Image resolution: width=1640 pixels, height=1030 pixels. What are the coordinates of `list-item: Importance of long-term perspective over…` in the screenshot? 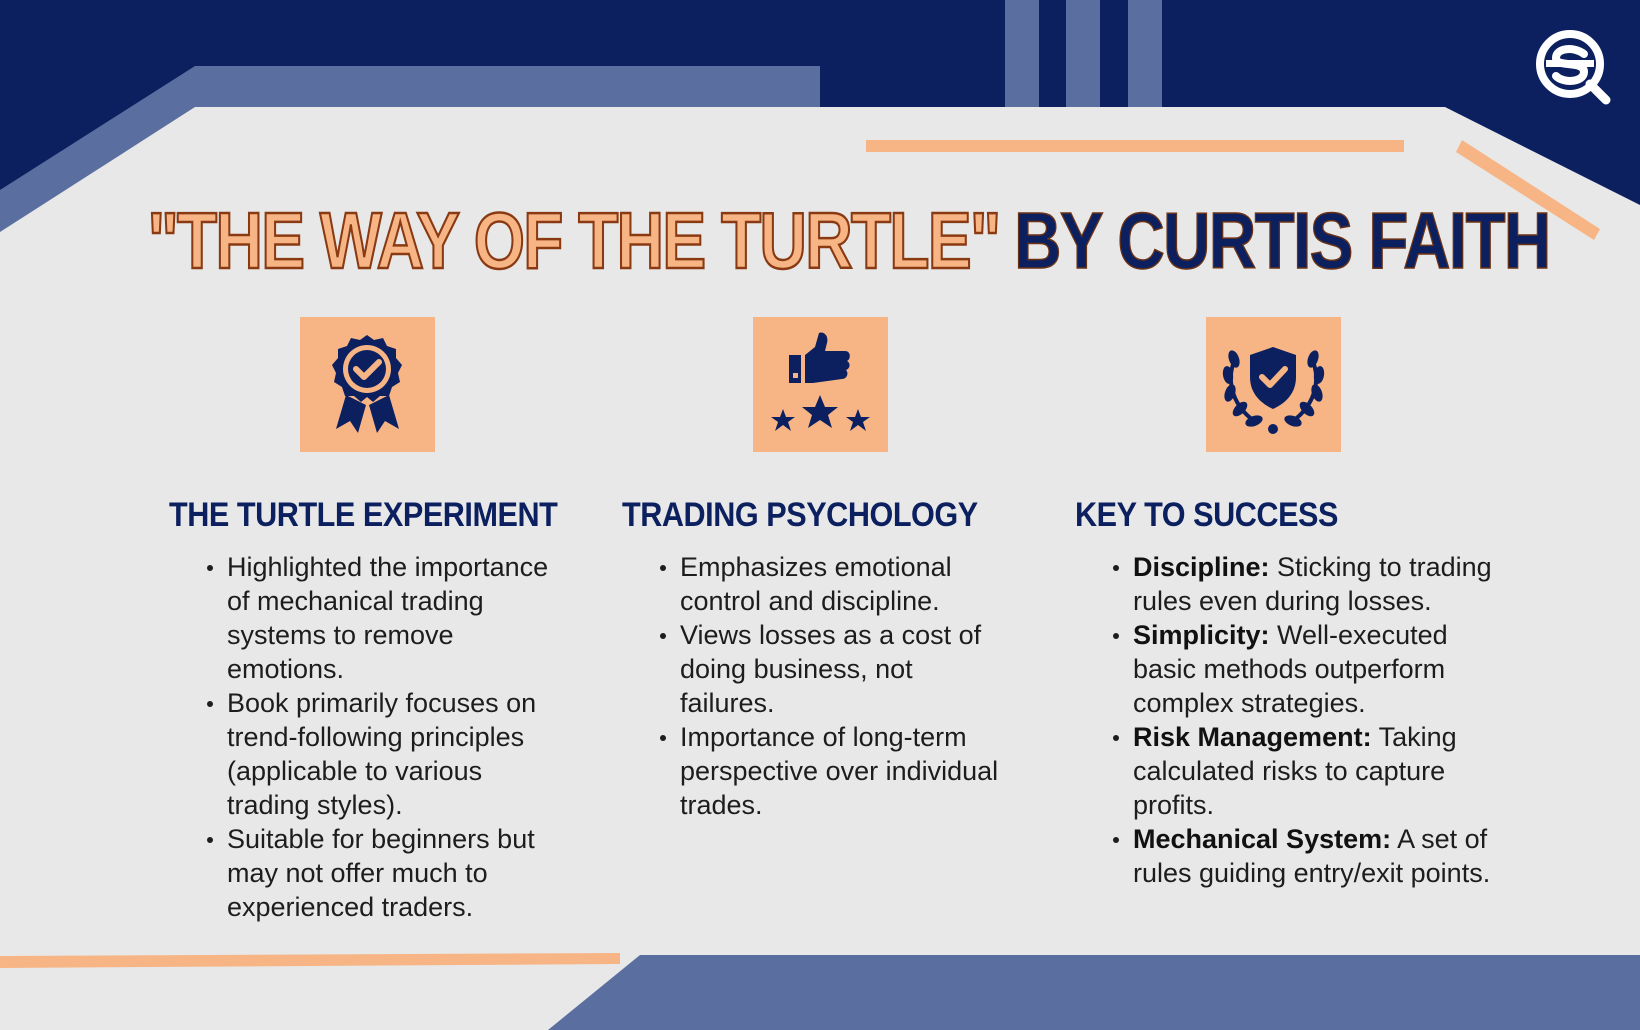 It's located at (829, 771).